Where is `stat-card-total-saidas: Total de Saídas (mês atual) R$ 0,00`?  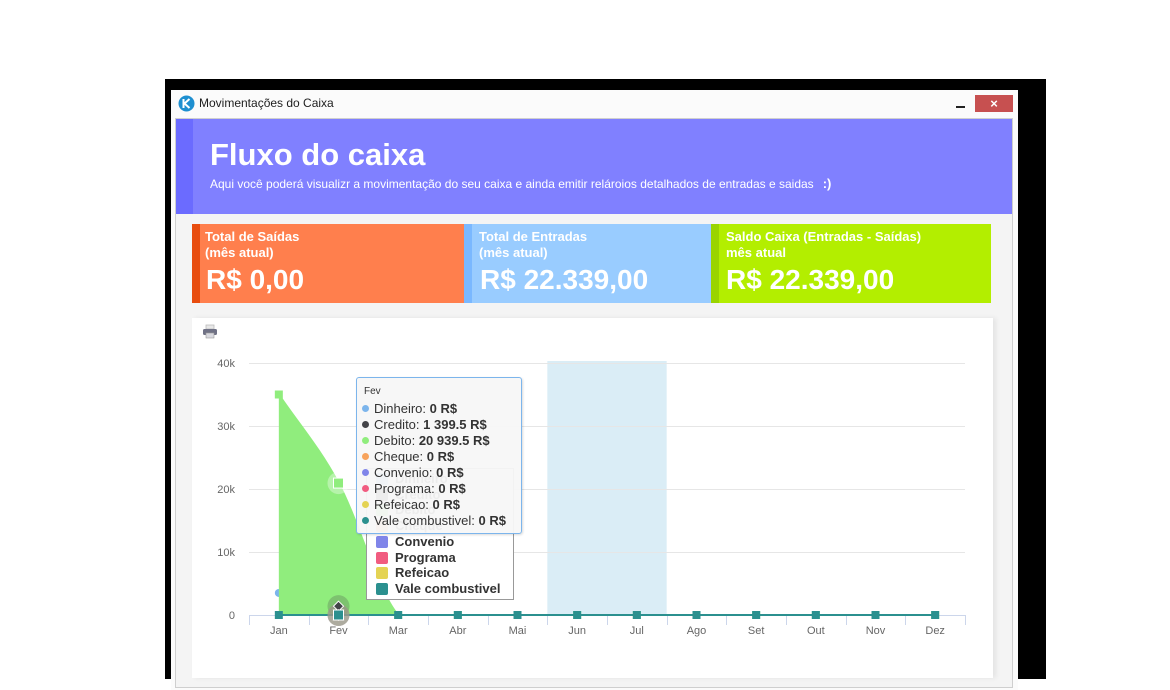 stat-card-total-saidas: Total de Saídas (mês atual) R$ 0,00 is located at coordinates (328, 263).